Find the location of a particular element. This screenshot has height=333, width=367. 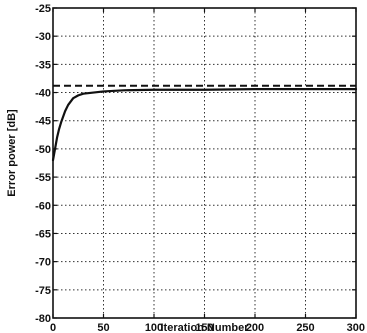

x-tick-label: 50 is located at coordinates (103, 327).